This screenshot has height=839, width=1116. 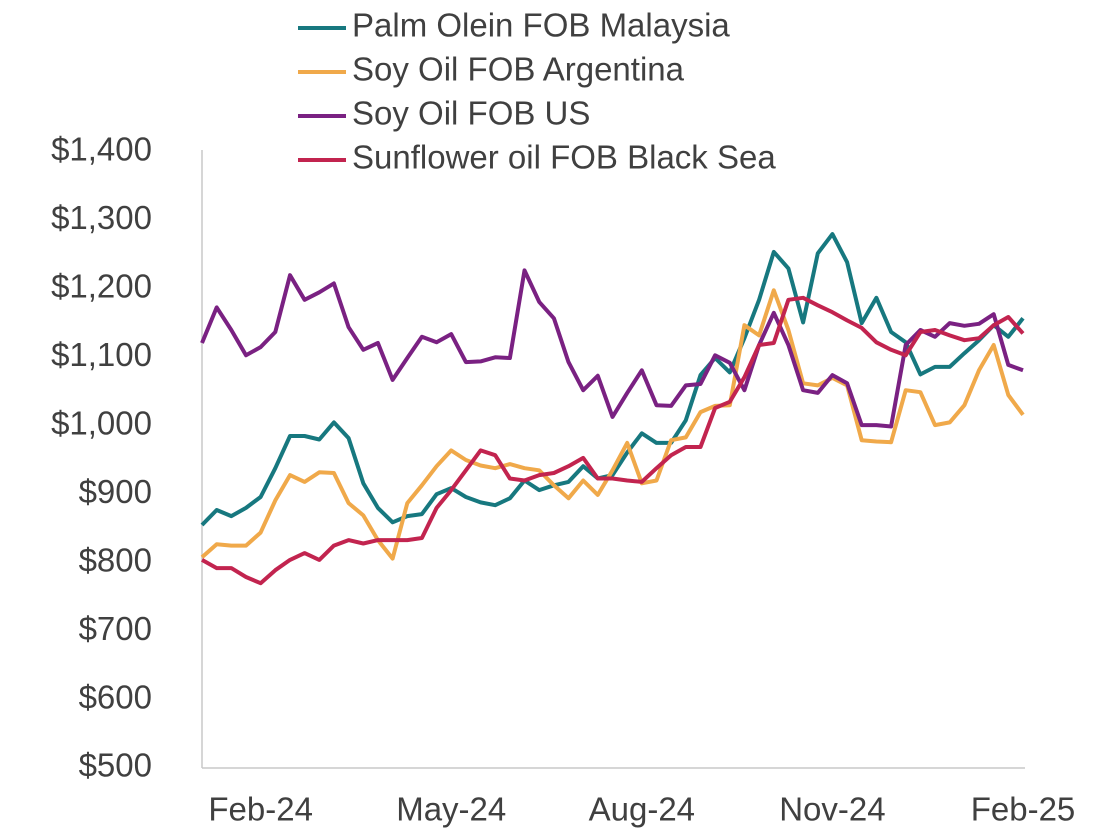 What do you see at coordinates (115, 491) in the screenshot?
I see `y-tick-label: $900` at bounding box center [115, 491].